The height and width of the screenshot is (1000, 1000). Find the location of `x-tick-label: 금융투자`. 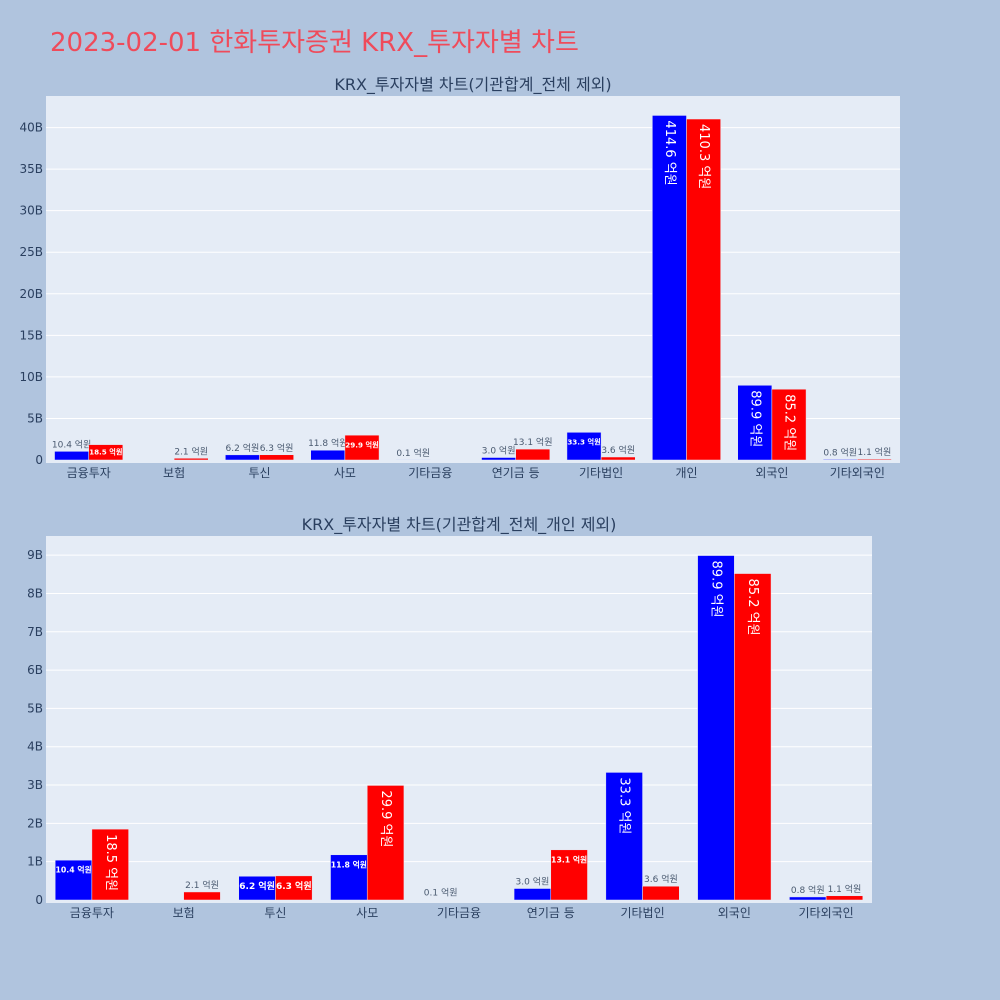

x-tick-label: 금융투자 is located at coordinates (92, 913).